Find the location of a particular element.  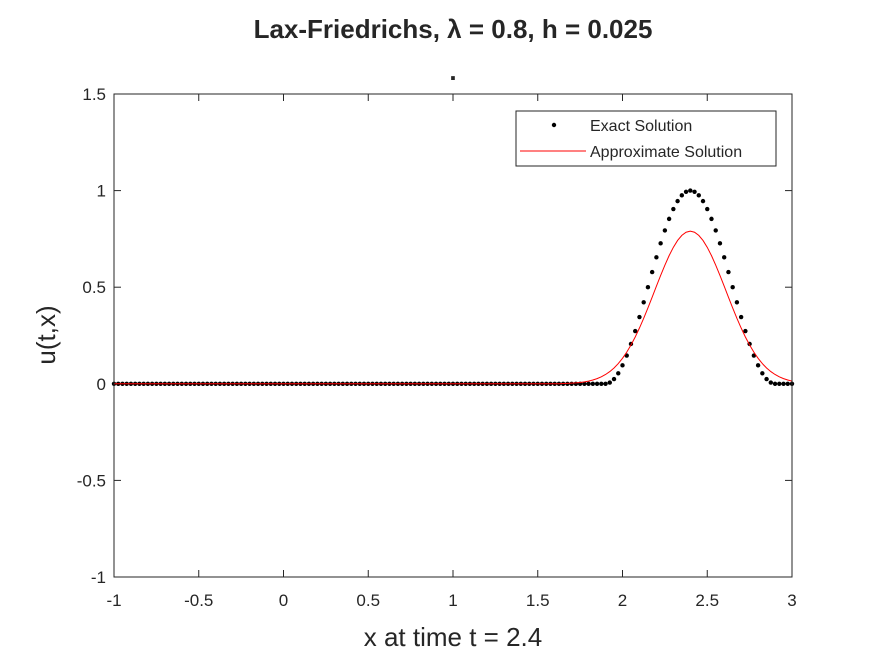

x-tick-label: 2 is located at coordinates (622, 600).